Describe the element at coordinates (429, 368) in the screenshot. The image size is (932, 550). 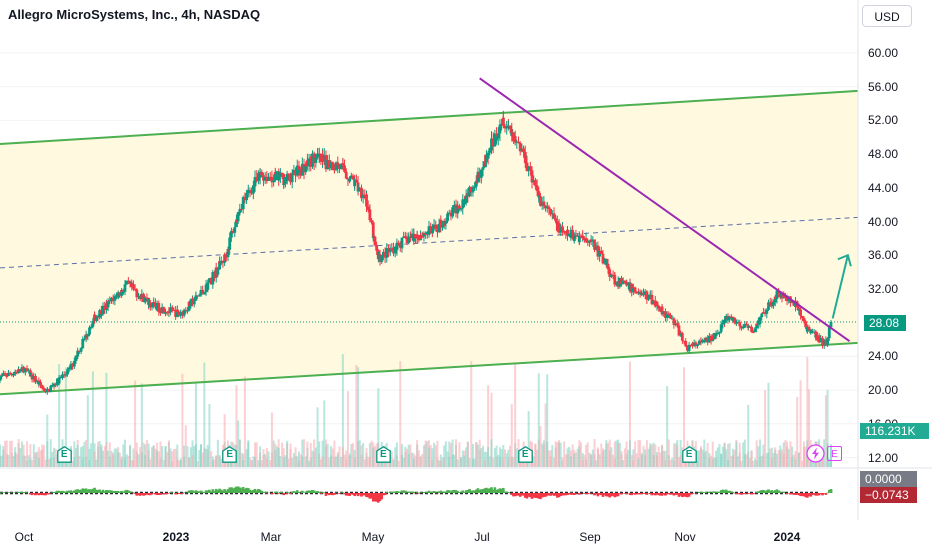
I see `channel-lower-line` at that location.